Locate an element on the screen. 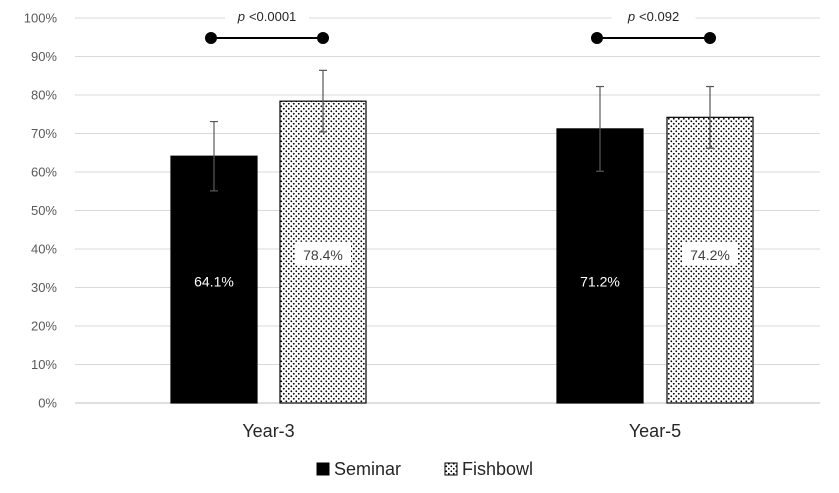 Image resolution: width=839 pixels, height=493 pixels. y-tick-label: 0% is located at coordinates (47, 403).